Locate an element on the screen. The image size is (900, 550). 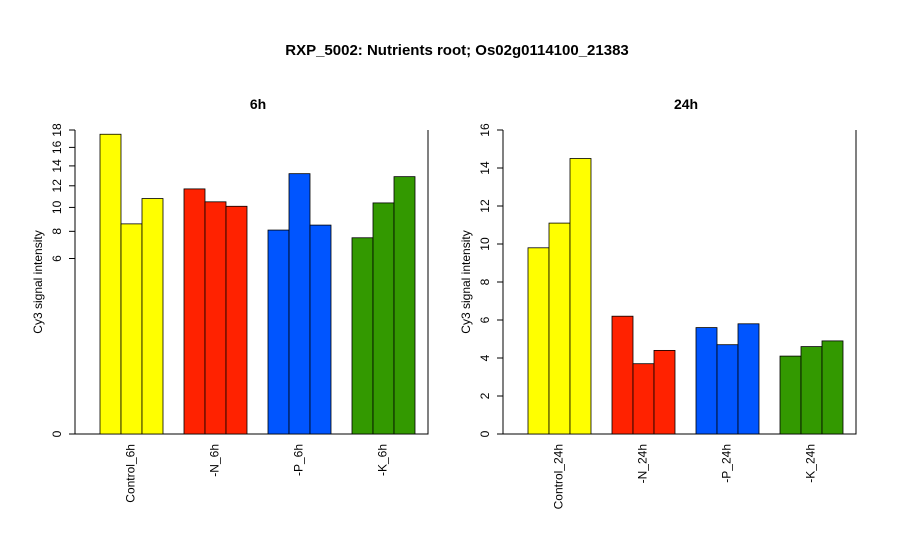
category-label: -N_6h is located at coordinates (215, 460).